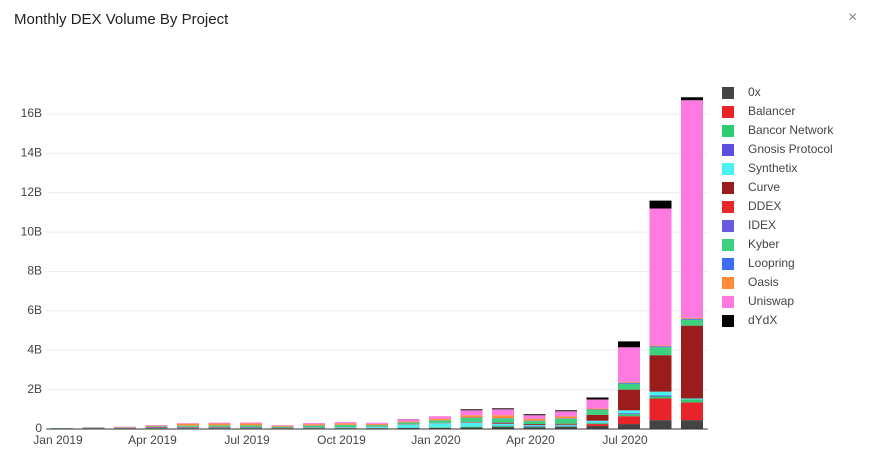 The height and width of the screenshot is (462, 876). I want to click on chart-title: Monthly DEX Volume By Project, so click(121, 19).